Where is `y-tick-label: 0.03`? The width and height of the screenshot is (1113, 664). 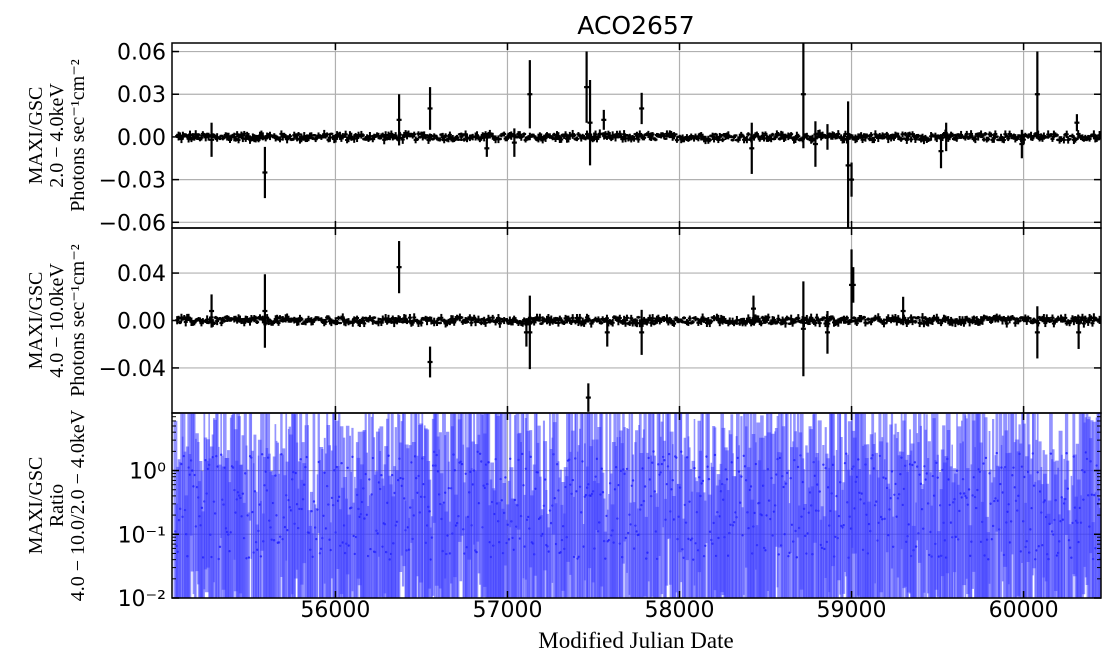 y-tick-label: 0.03 is located at coordinates (141, 95).